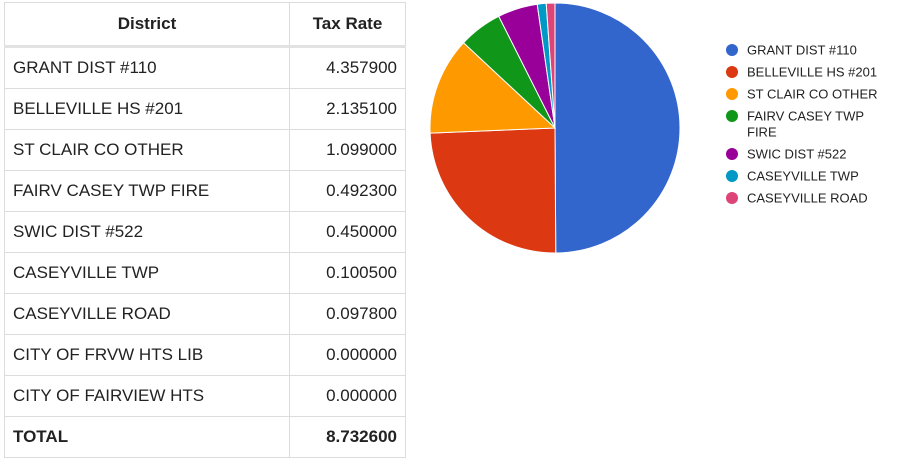  Describe the element at coordinates (147, 437) in the screenshot. I see `total-label: TOTAL` at that location.